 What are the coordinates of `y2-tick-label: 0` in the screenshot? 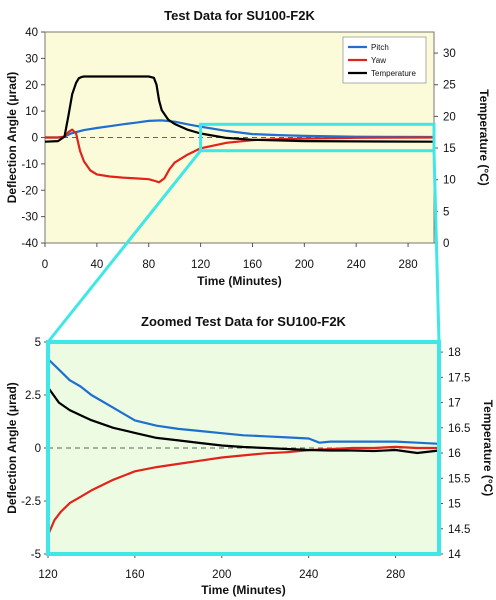 It's located at (446, 244).